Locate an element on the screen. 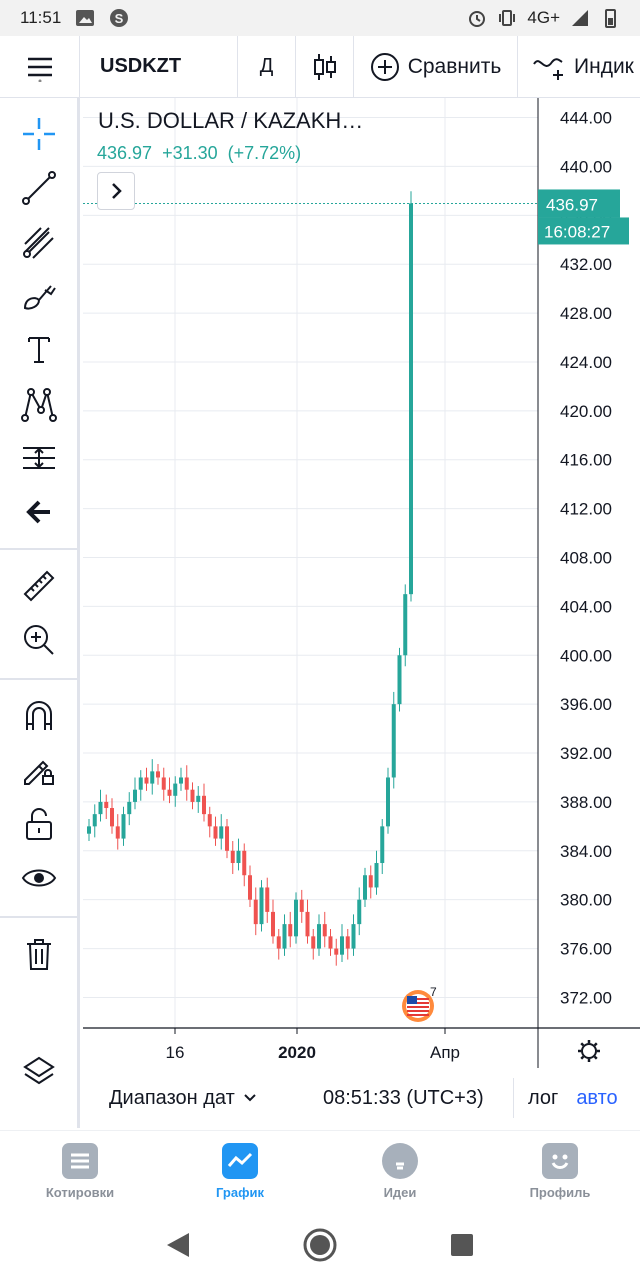 This screenshot has height=1280, width=640. event-count-label: 7 is located at coordinates (433, 992).